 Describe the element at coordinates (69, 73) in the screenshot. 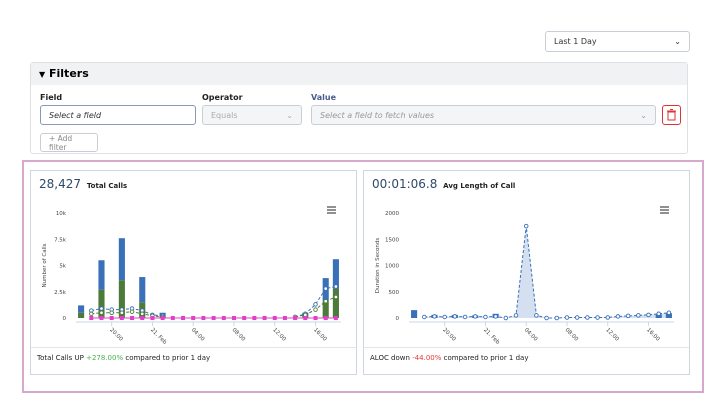

I see `filters-title: Filters` at that location.